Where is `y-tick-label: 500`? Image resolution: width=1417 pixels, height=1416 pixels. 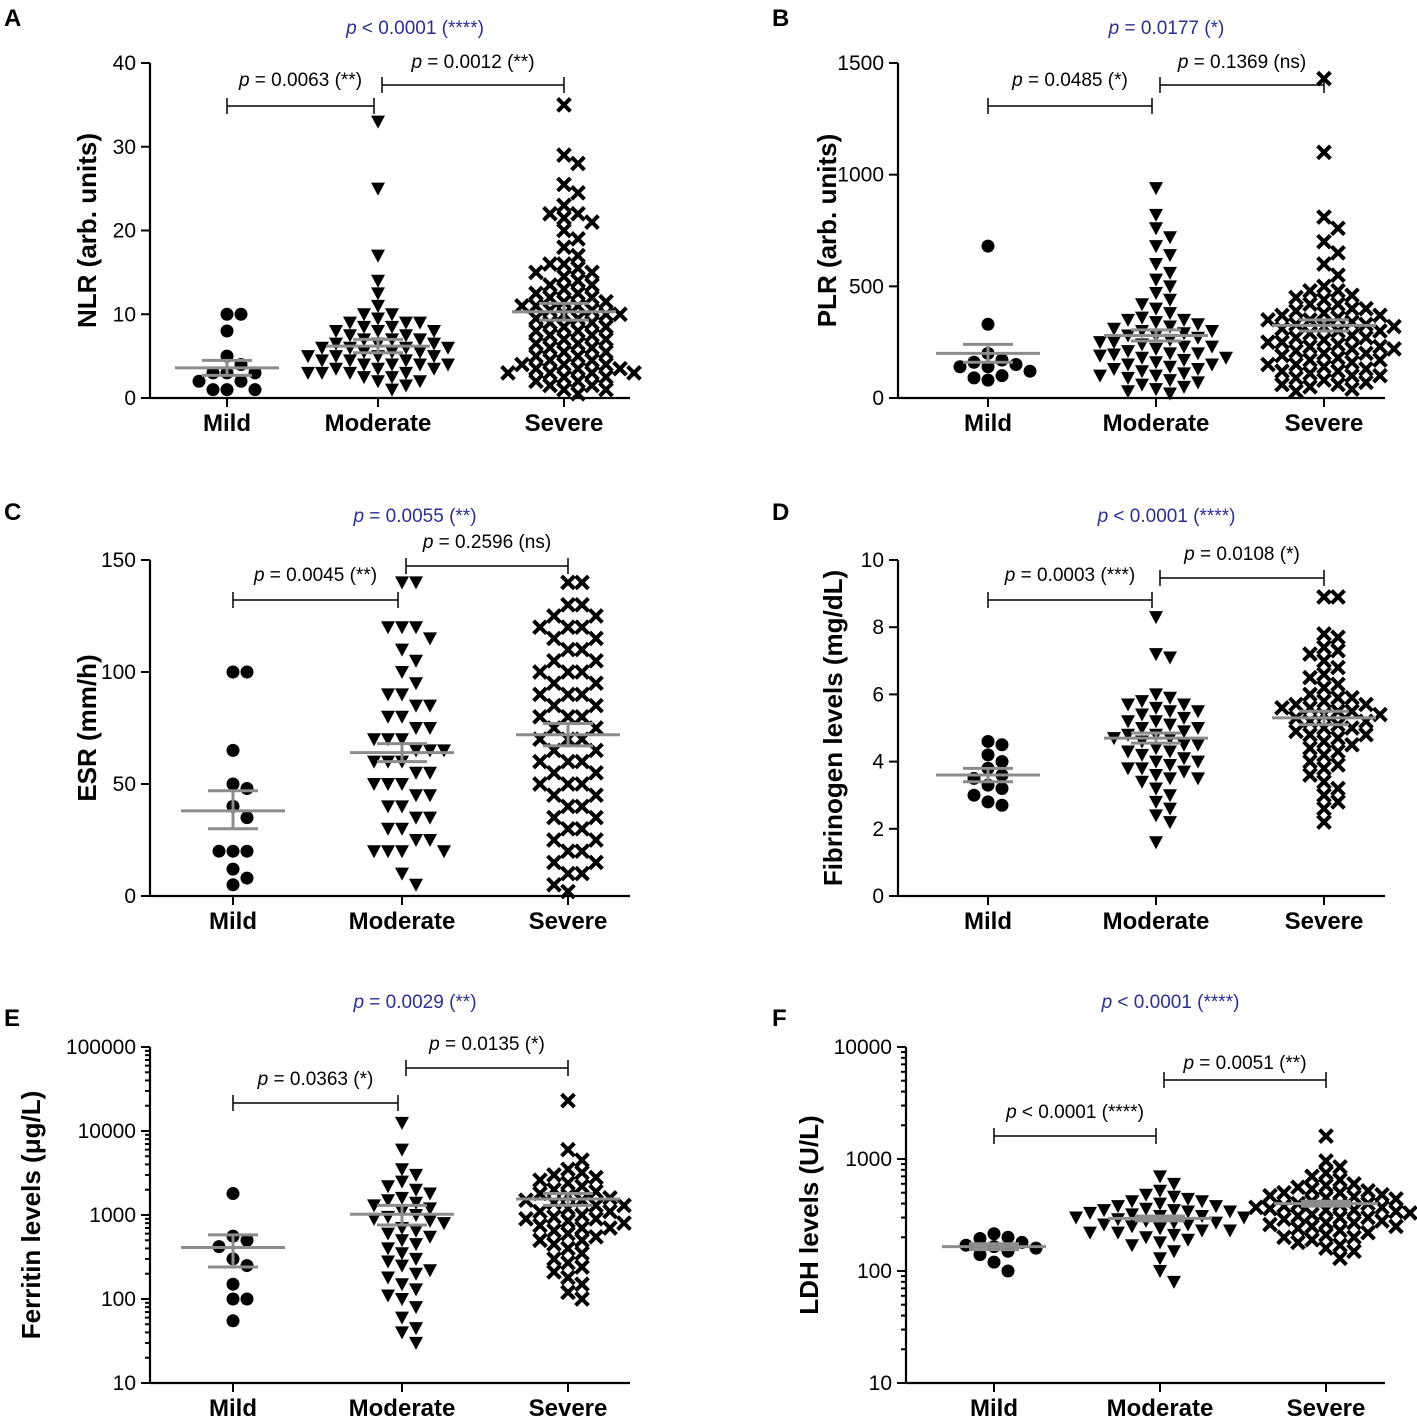
y-tick-label: 500 is located at coordinates (866, 286).